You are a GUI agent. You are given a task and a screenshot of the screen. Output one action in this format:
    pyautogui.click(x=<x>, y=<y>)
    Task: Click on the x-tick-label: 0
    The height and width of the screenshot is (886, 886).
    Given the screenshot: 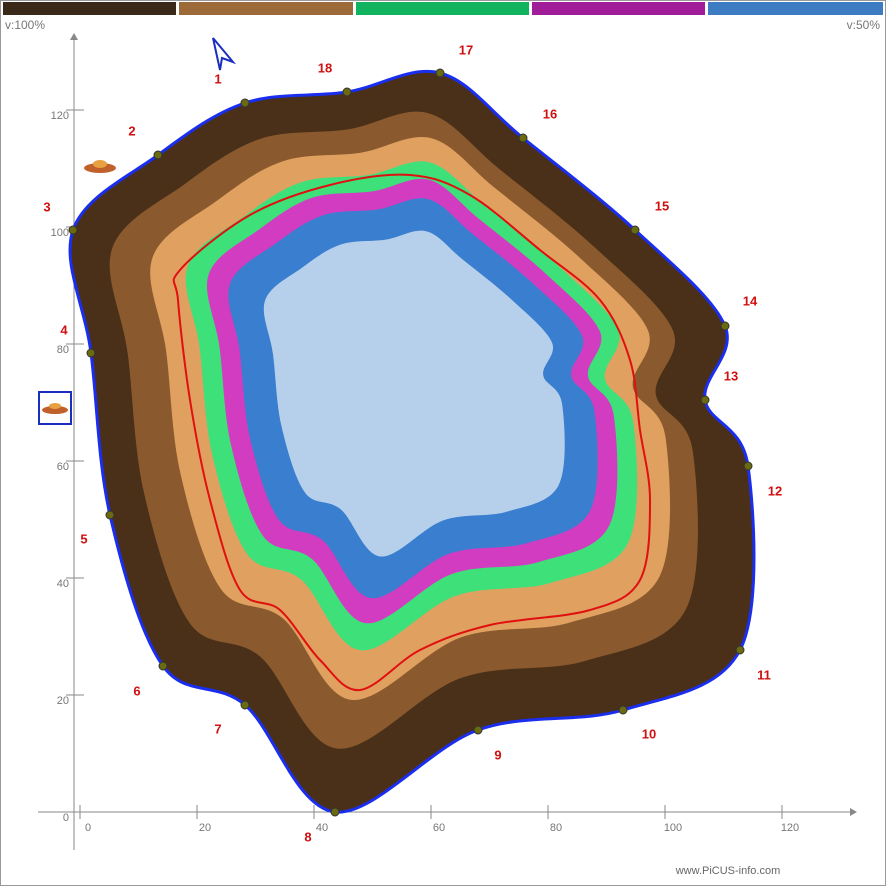 What is the action you would take?
    pyautogui.click(x=88, y=828)
    